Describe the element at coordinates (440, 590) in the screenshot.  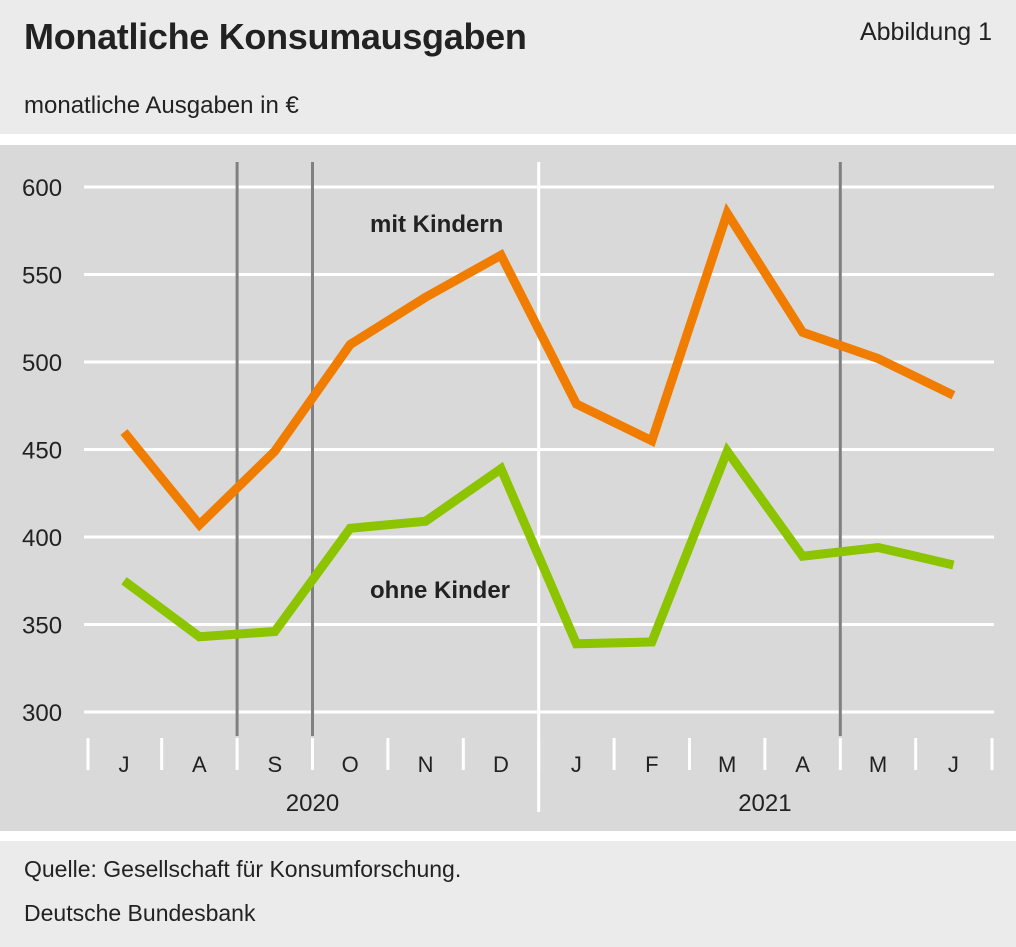
I see `series-label-1: ohne Kinder` at that location.